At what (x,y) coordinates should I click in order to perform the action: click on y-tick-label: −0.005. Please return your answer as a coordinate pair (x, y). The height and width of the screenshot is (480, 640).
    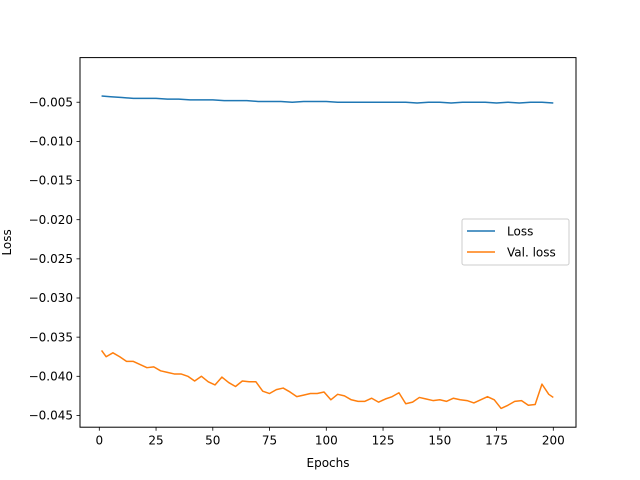
    Looking at the image, I should click on (51, 102).